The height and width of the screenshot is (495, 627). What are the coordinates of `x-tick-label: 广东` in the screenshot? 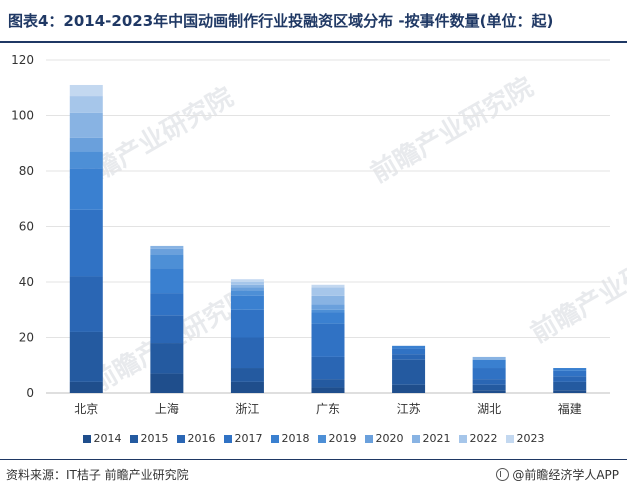 It's located at (328, 409).